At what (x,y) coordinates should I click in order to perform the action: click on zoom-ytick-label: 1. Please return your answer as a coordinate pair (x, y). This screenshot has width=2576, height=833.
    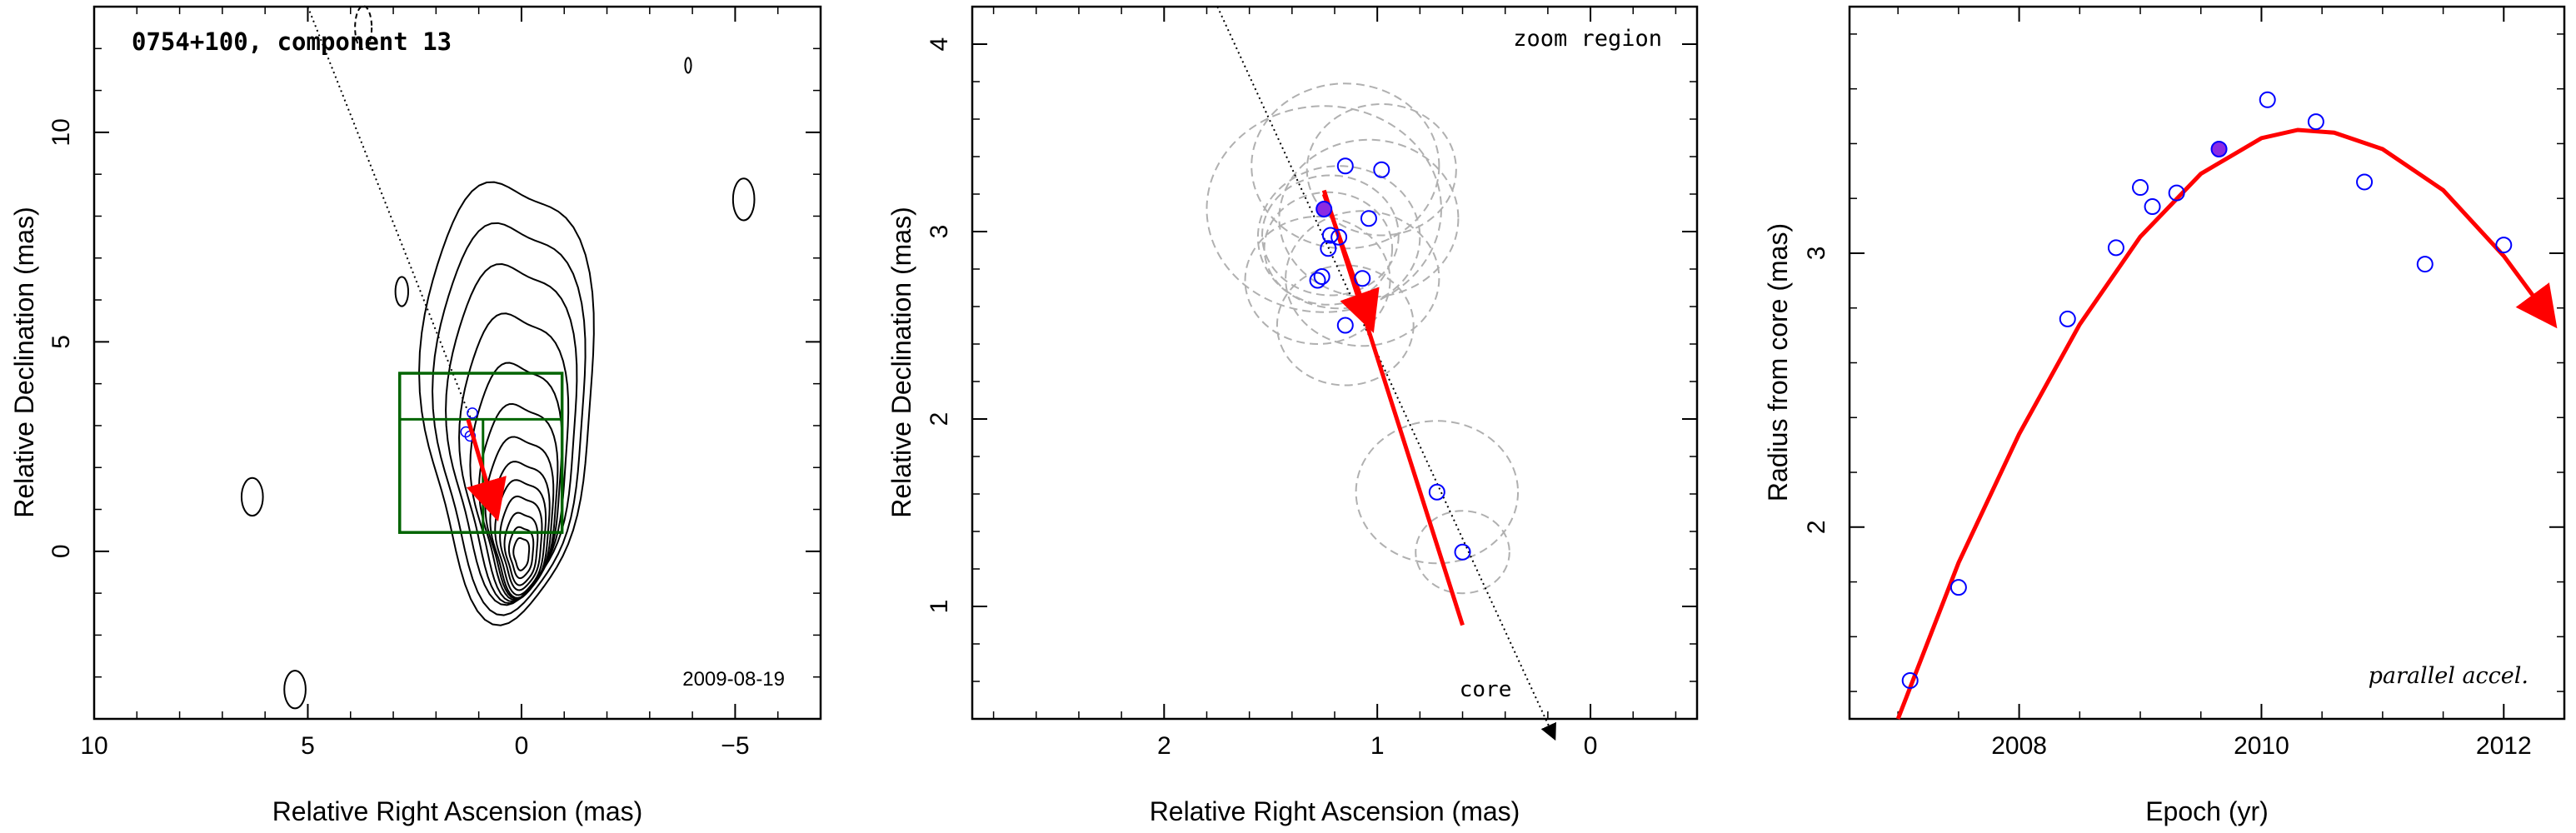
    Looking at the image, I should click on (939, 607).